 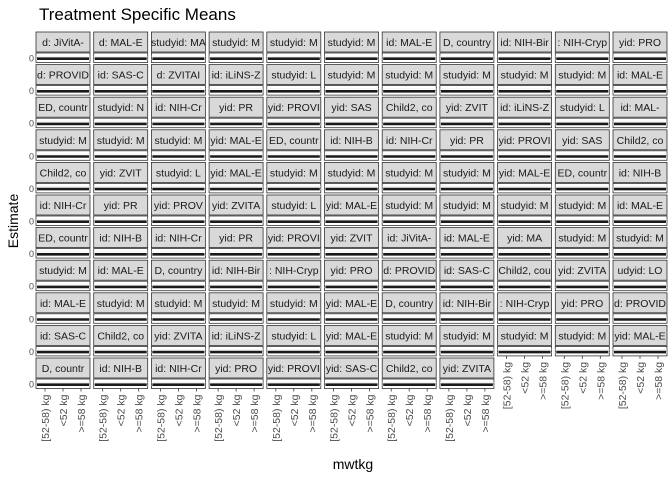 I want to click on facet-panel: id: MAL-, so click(x=640, y=112).